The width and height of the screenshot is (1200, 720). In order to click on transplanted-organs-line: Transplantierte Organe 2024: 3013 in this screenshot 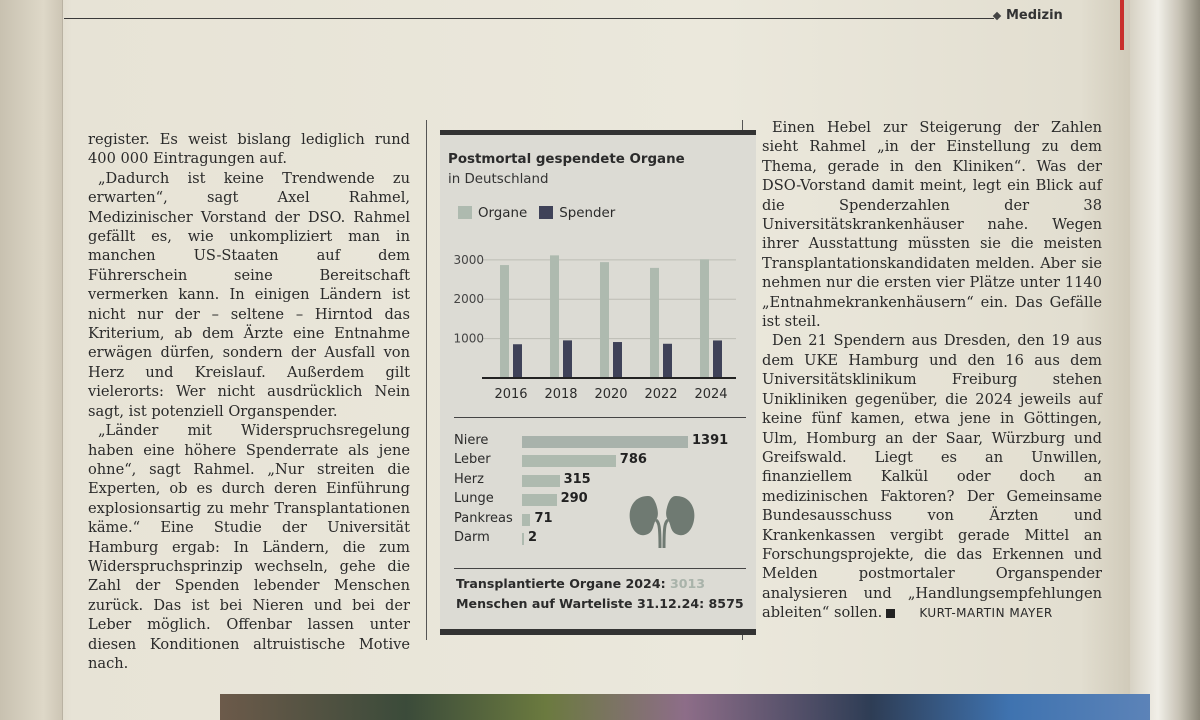, I will do `click(581, 583)`.